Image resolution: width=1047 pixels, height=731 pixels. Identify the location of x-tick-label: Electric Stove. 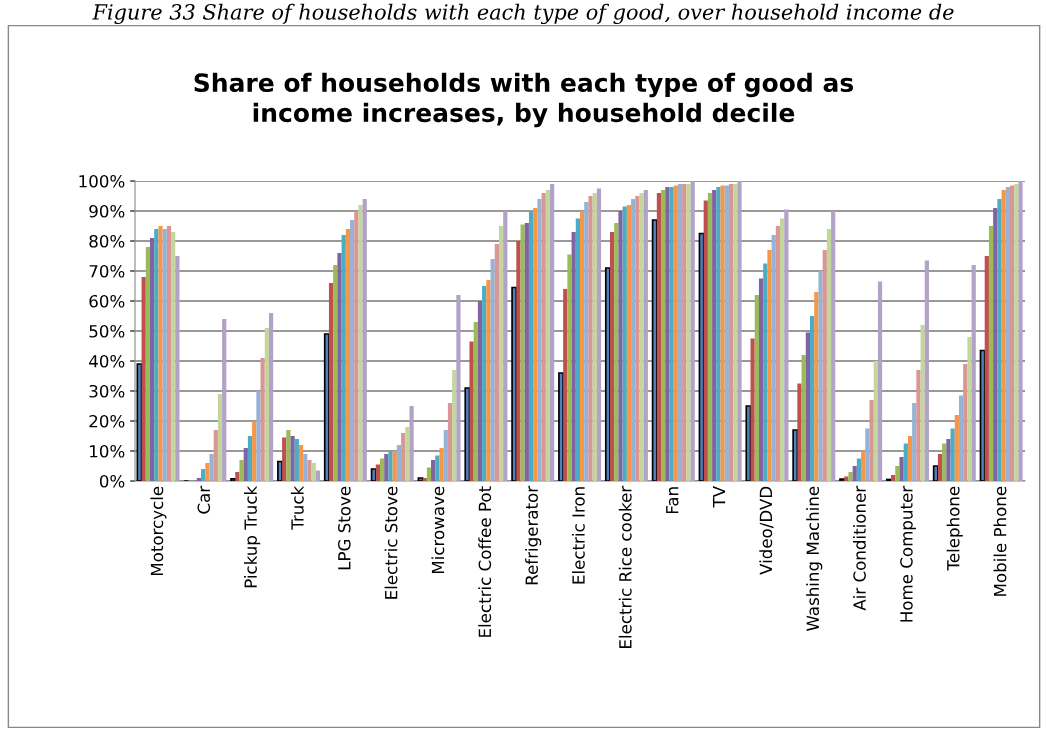
(391, 542).